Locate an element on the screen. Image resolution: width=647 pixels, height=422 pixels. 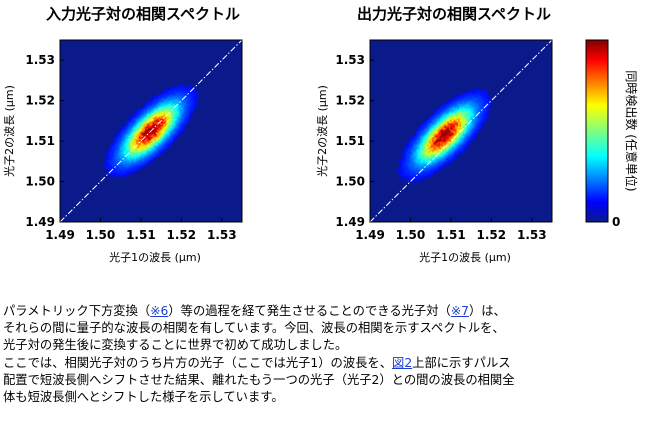
chart-2-frame is located at coordinates (461, 131).